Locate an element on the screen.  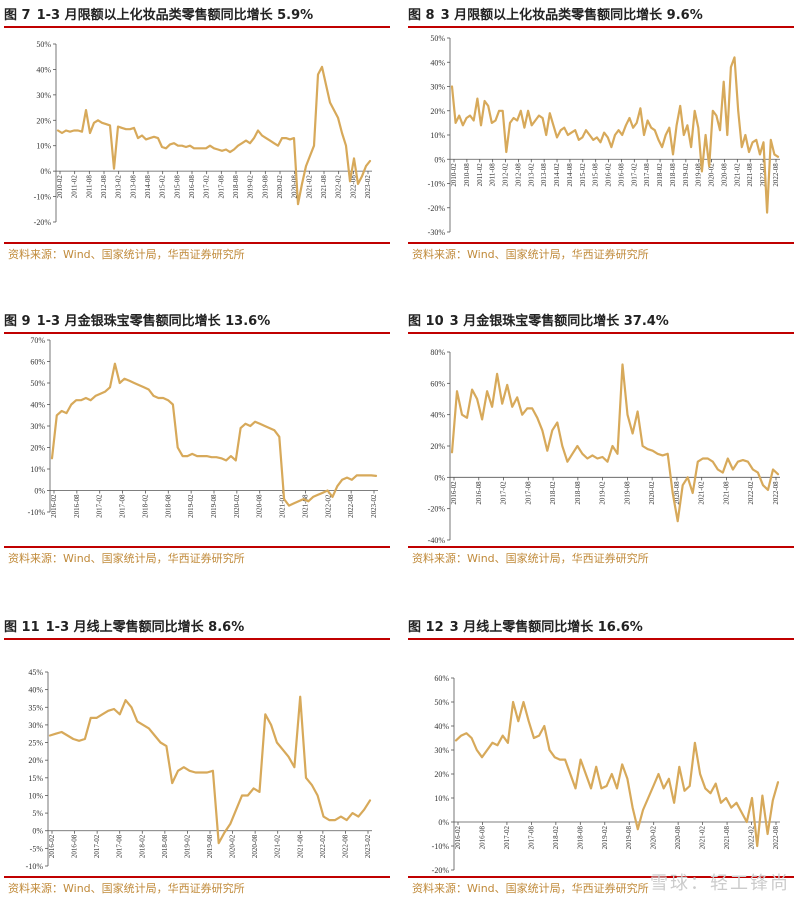
x-tick-label: 2014-08 is located at coordinates (148, 187).